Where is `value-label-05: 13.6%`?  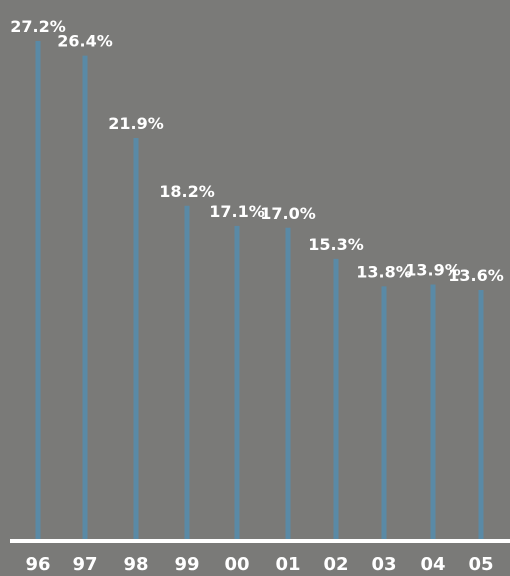 value-label-05: 13.6% is located at coordinates (476, 275).